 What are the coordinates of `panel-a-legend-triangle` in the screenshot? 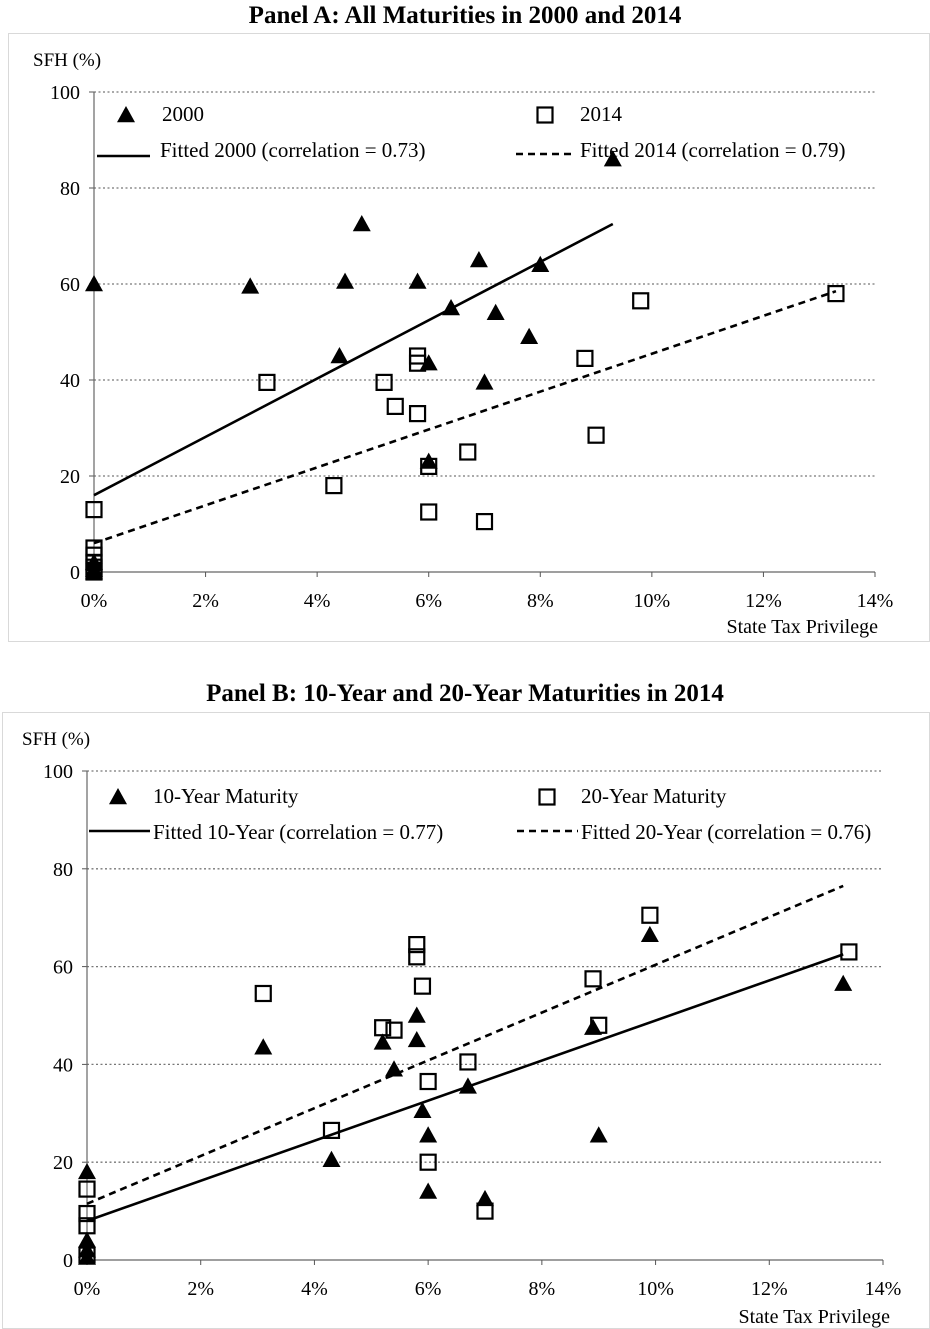 It's located at (126, 114).